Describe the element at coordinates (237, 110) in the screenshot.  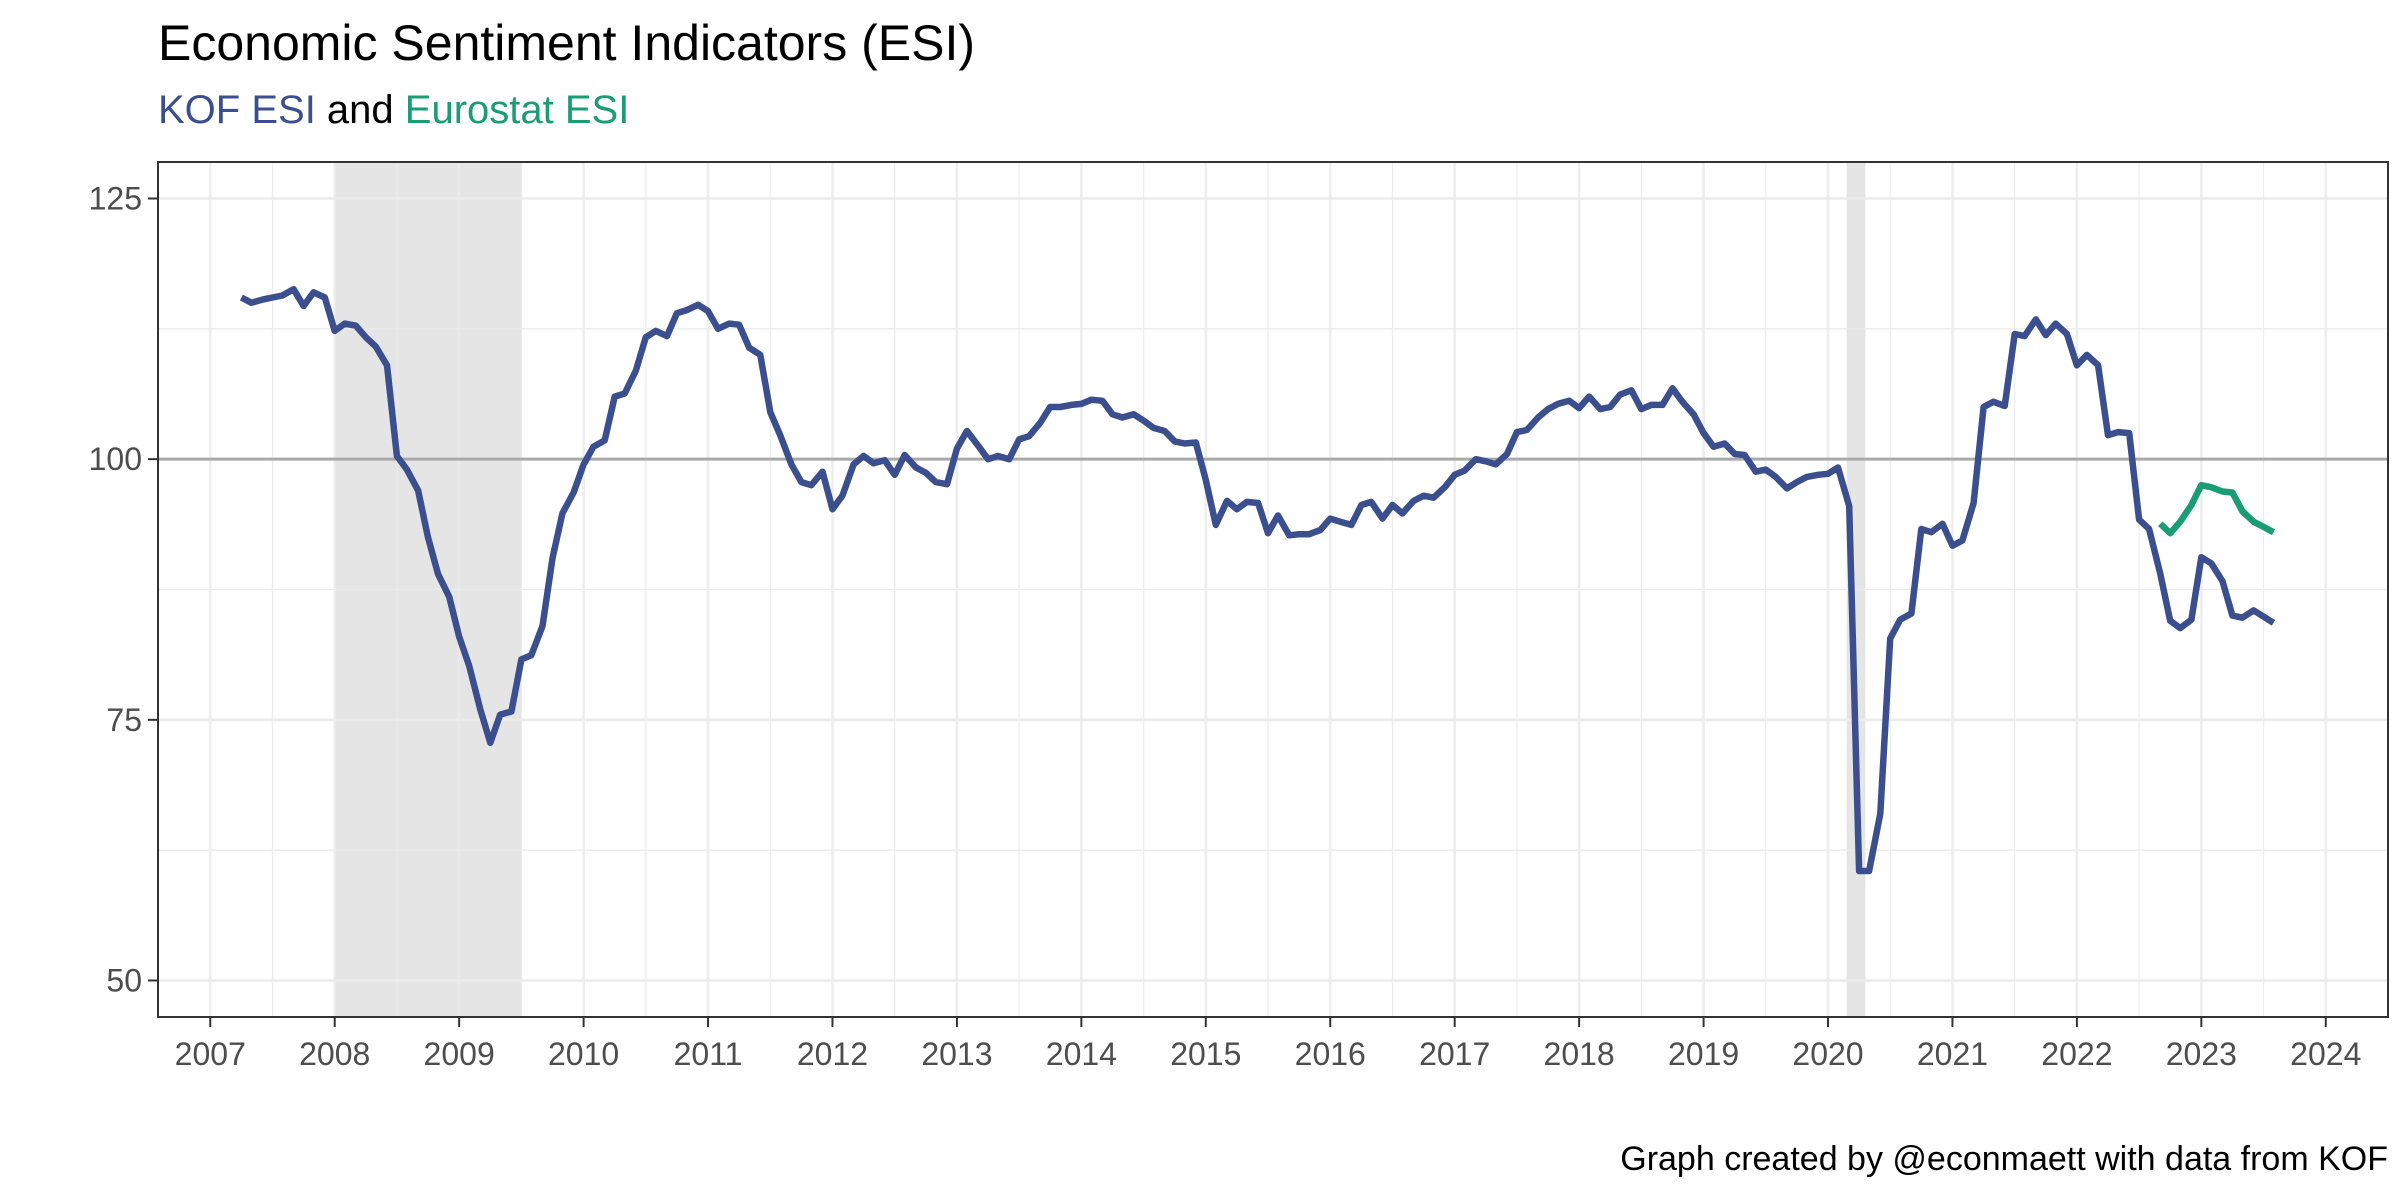
I see `subtitle-kof-label: KOF ESI` at that location.